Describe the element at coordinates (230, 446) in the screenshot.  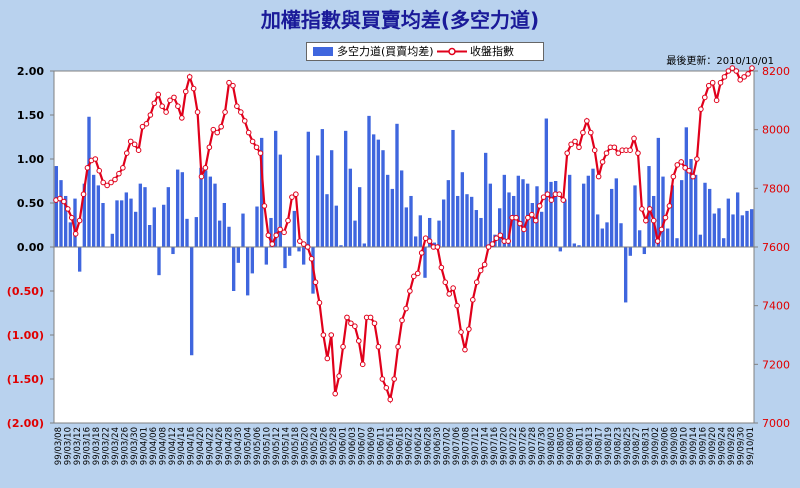
I see `x-tick-label: 99/04/28` at that location.